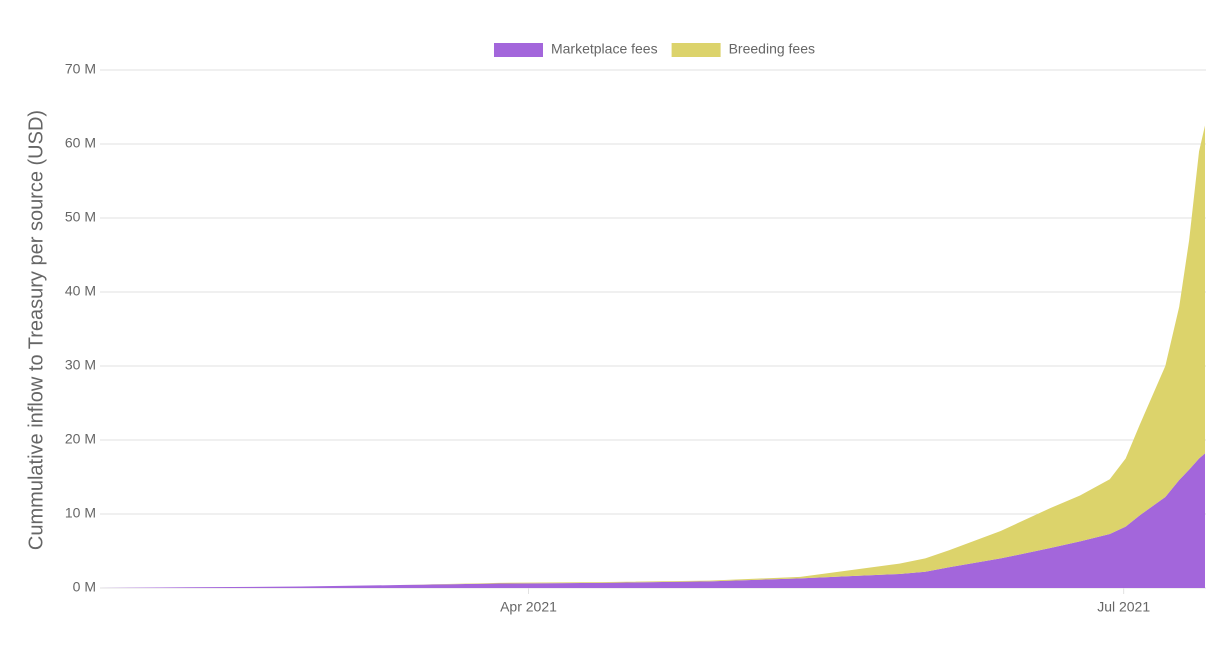 The width and height of the screenshot is (1226, 654). I want to click on y-tick-label: 60 M, so click(80, 143).